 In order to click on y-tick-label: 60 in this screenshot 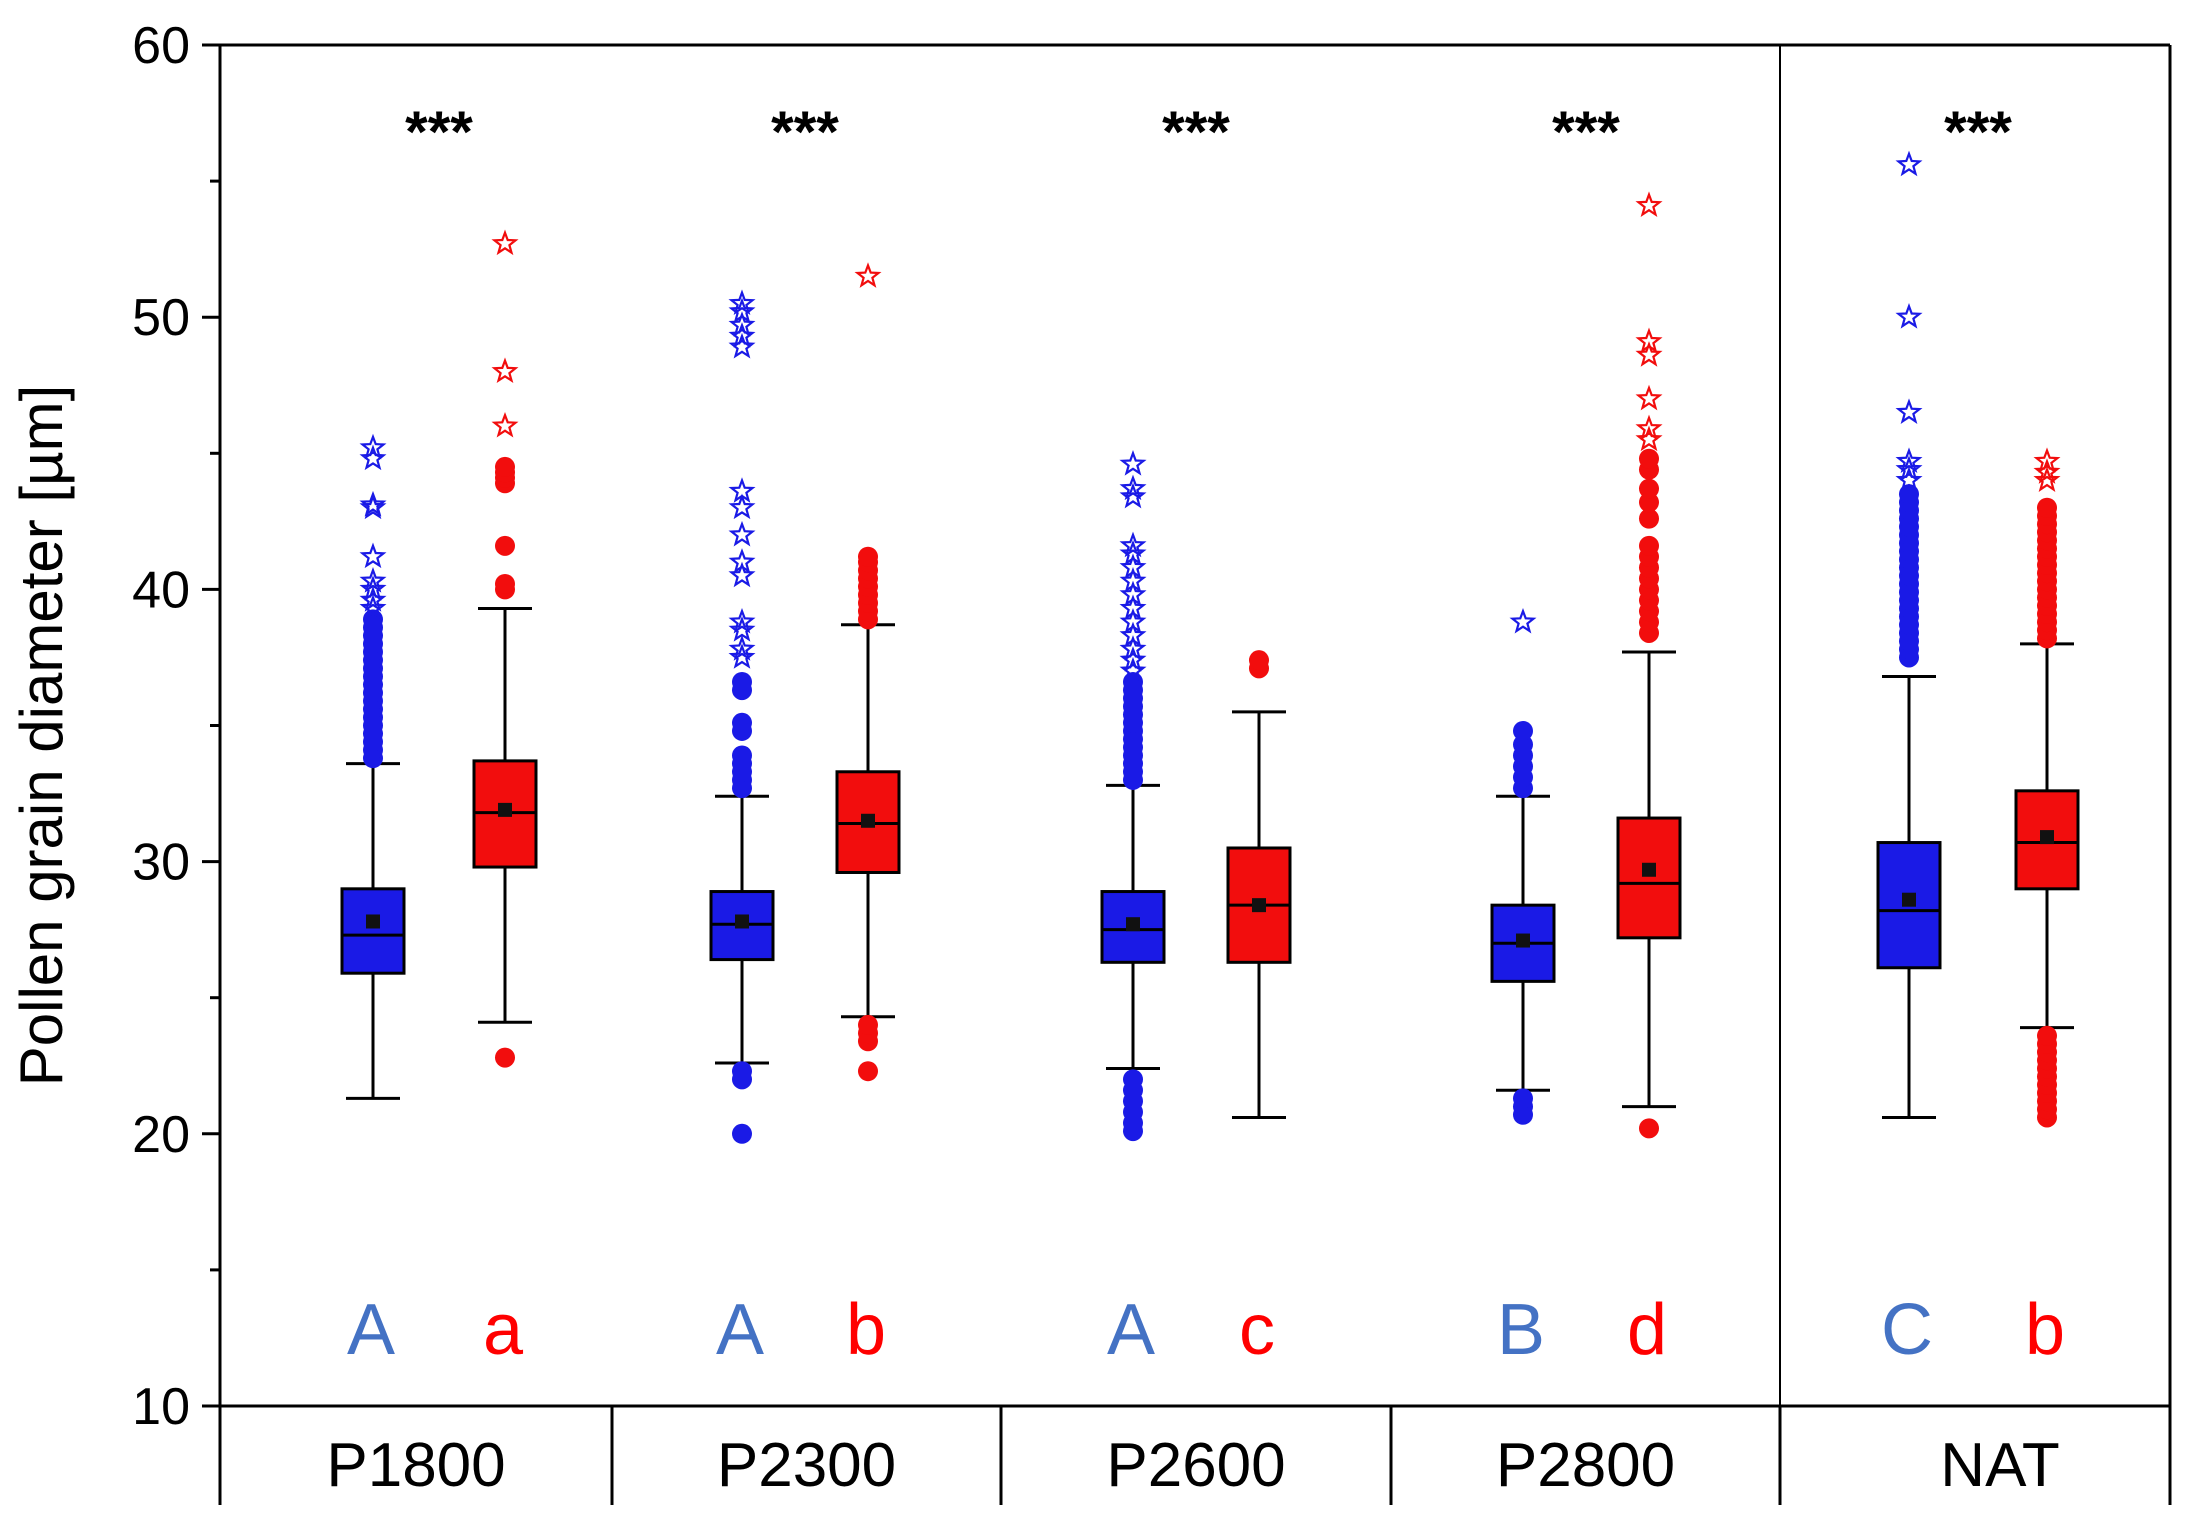, I will do `click(161, 46)`.